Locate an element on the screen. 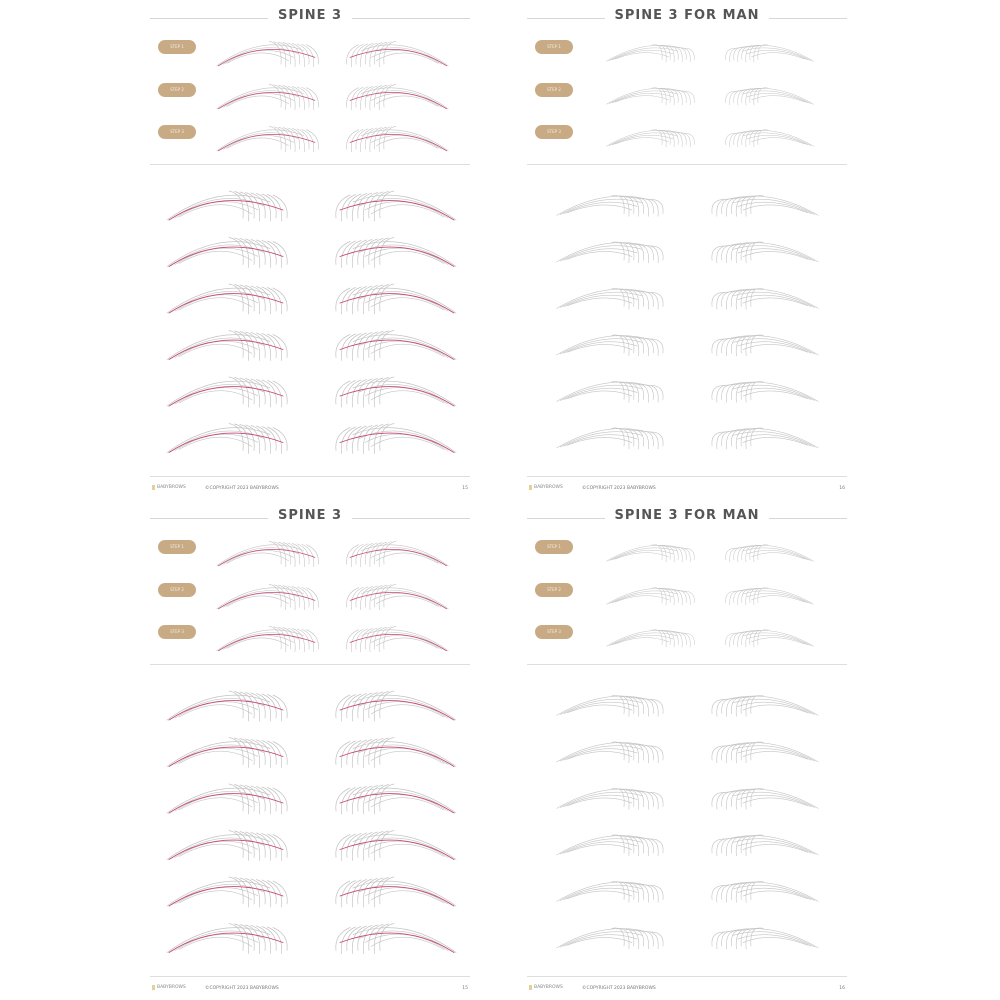 This screenshot has width=1000, height=1000. title-row: SPINE 3 FOR MAN is located at coordinates (687, 18).